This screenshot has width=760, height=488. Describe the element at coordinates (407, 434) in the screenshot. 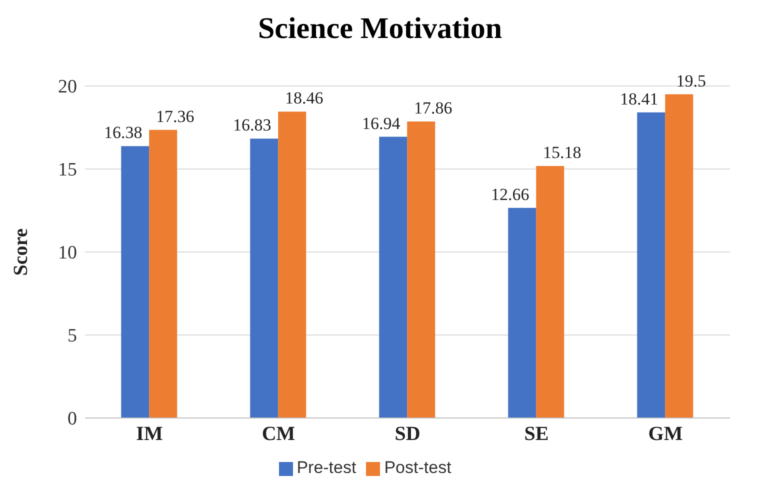

I see `x-tick-label: SD` at that location.